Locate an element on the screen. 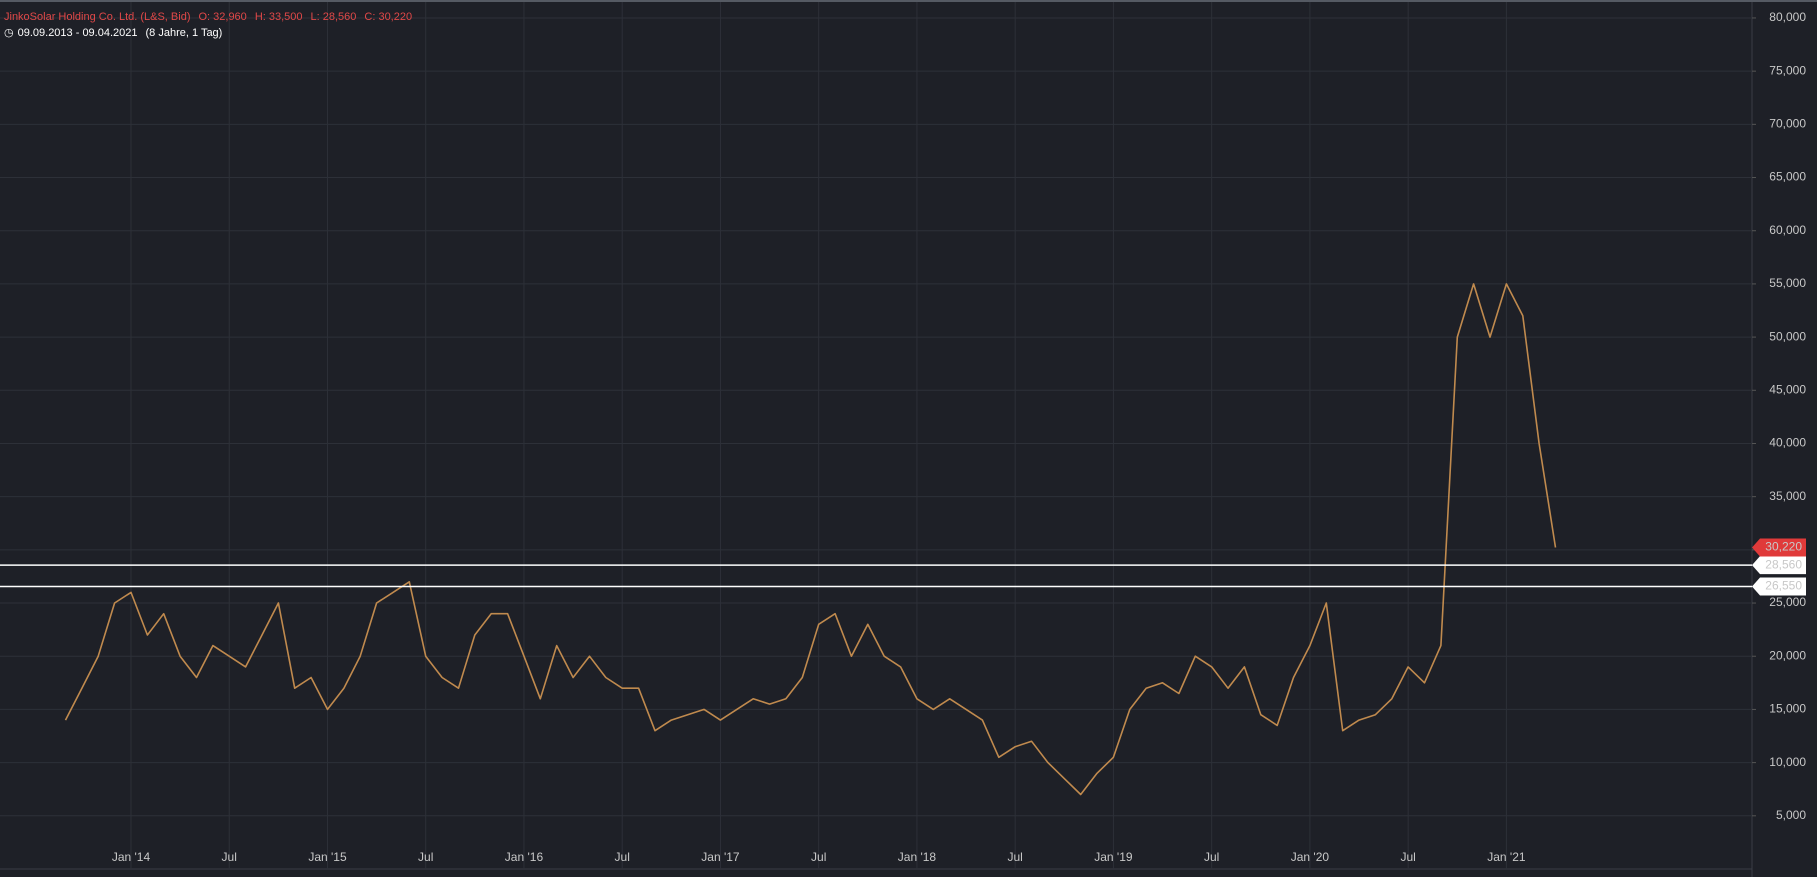  x-tick-label: Jan '15 is located at coordinates (327, 857).